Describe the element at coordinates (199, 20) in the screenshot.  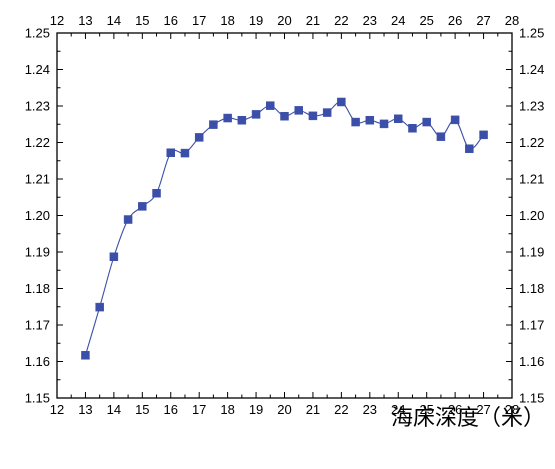
I see `x-tick-label-top: 17` at that location.